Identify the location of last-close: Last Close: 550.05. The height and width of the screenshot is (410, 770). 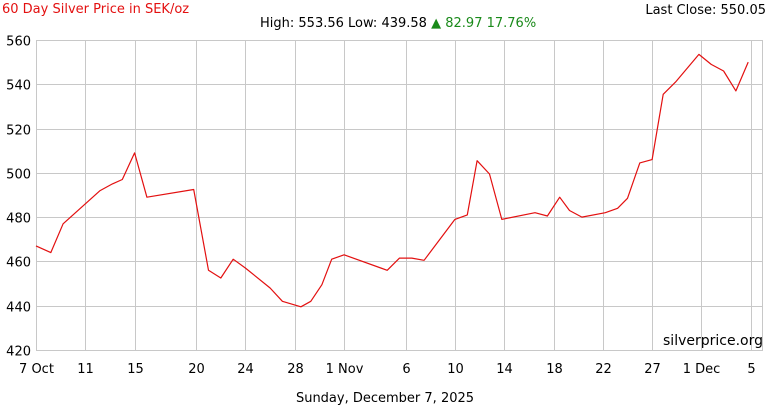
(705, 10).